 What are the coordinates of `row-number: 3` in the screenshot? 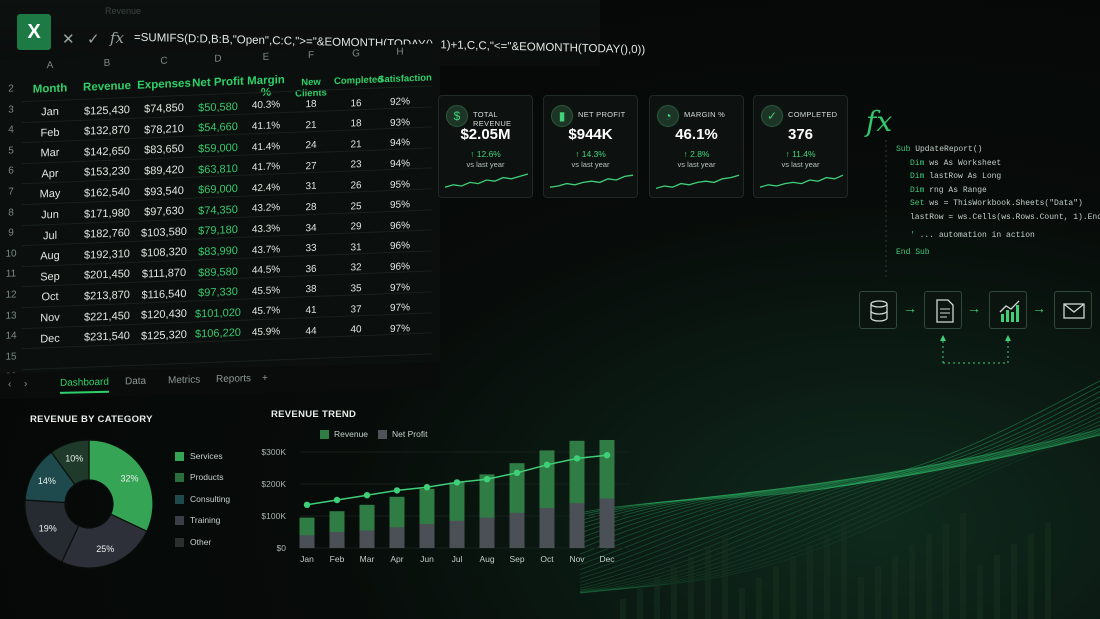 It's located at (11, 110).